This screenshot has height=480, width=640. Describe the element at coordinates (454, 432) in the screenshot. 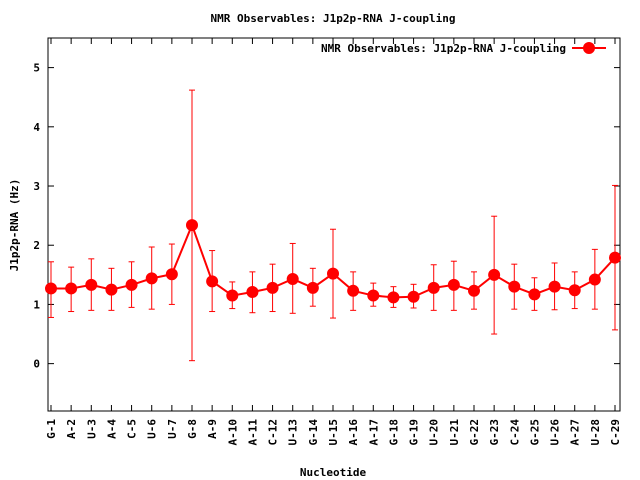

I see `x-tick-label: U-21` at that location.